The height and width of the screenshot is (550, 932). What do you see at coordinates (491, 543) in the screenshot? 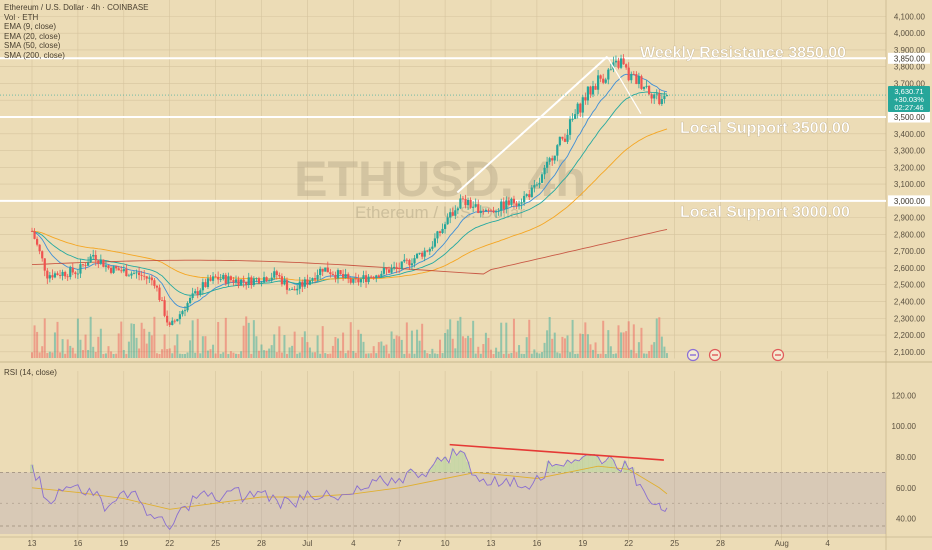
I see `time-tick-label: 13` at bounding box center [491, 543].